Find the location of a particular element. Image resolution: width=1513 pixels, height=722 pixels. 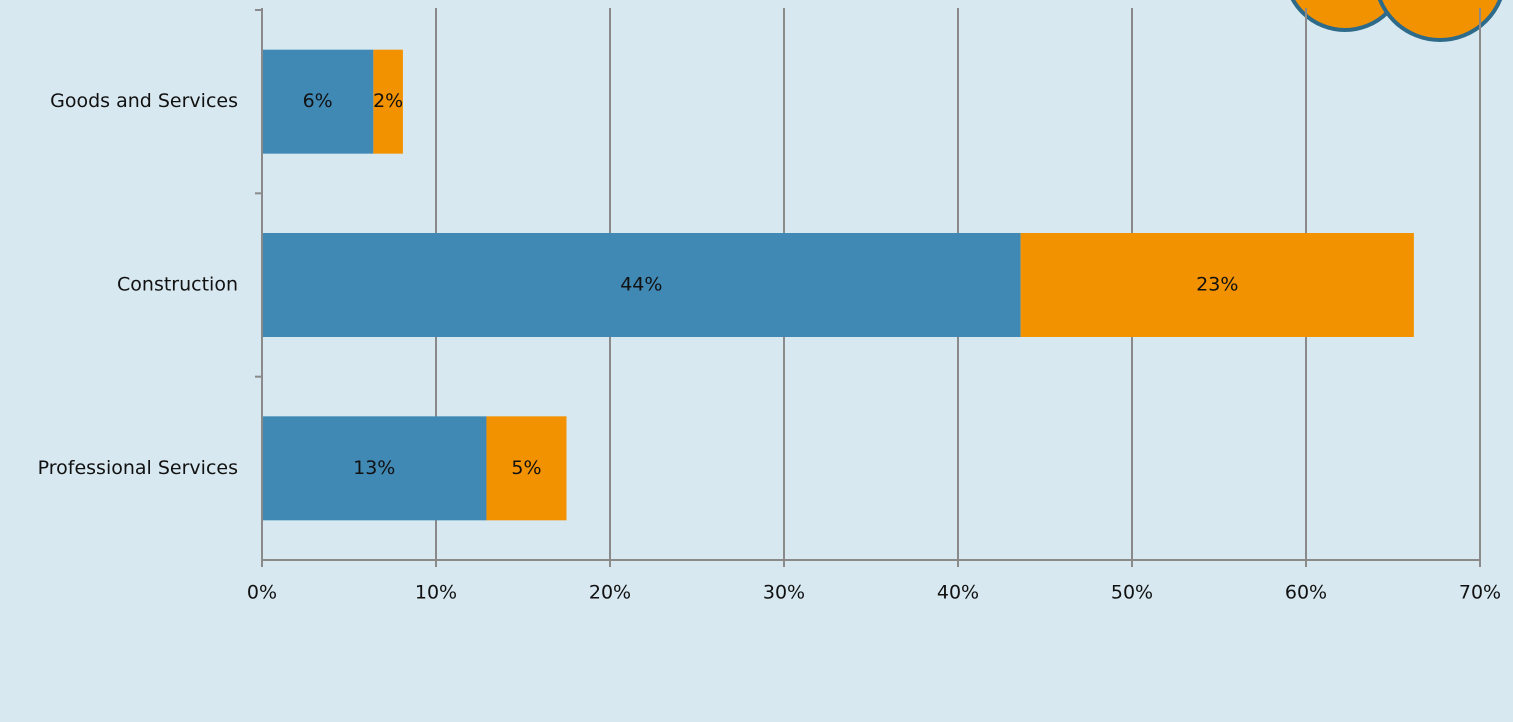

x-tick-label: 10% is located at coordinates (436, 593).